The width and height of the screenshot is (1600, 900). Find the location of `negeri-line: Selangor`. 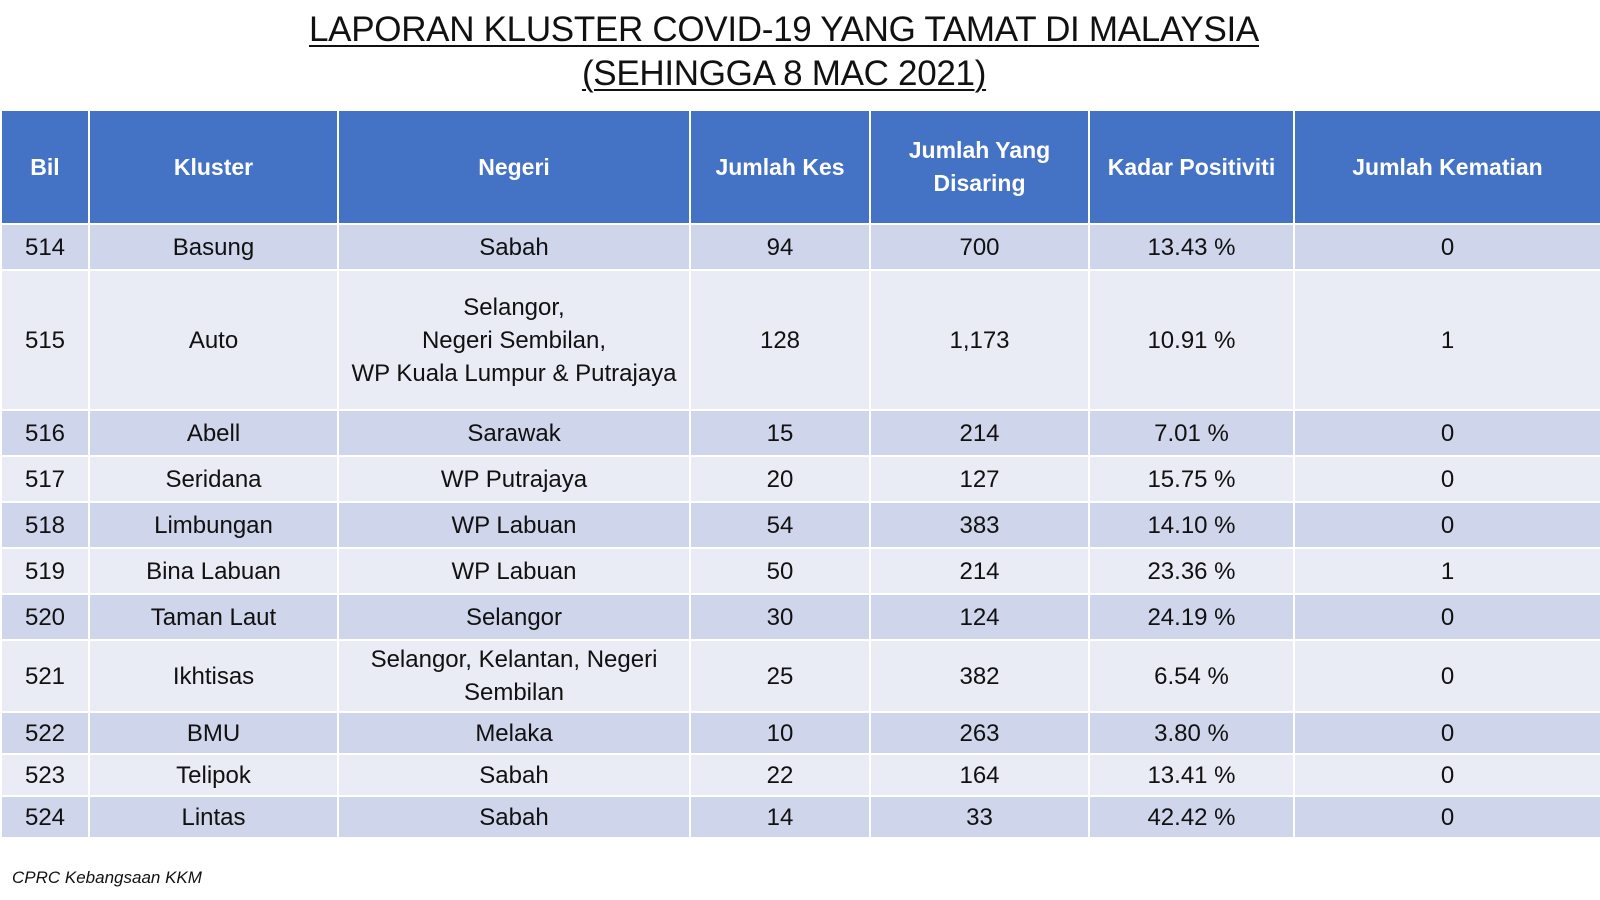

negeri-line: Selangor is located at coordinates (514, 617).